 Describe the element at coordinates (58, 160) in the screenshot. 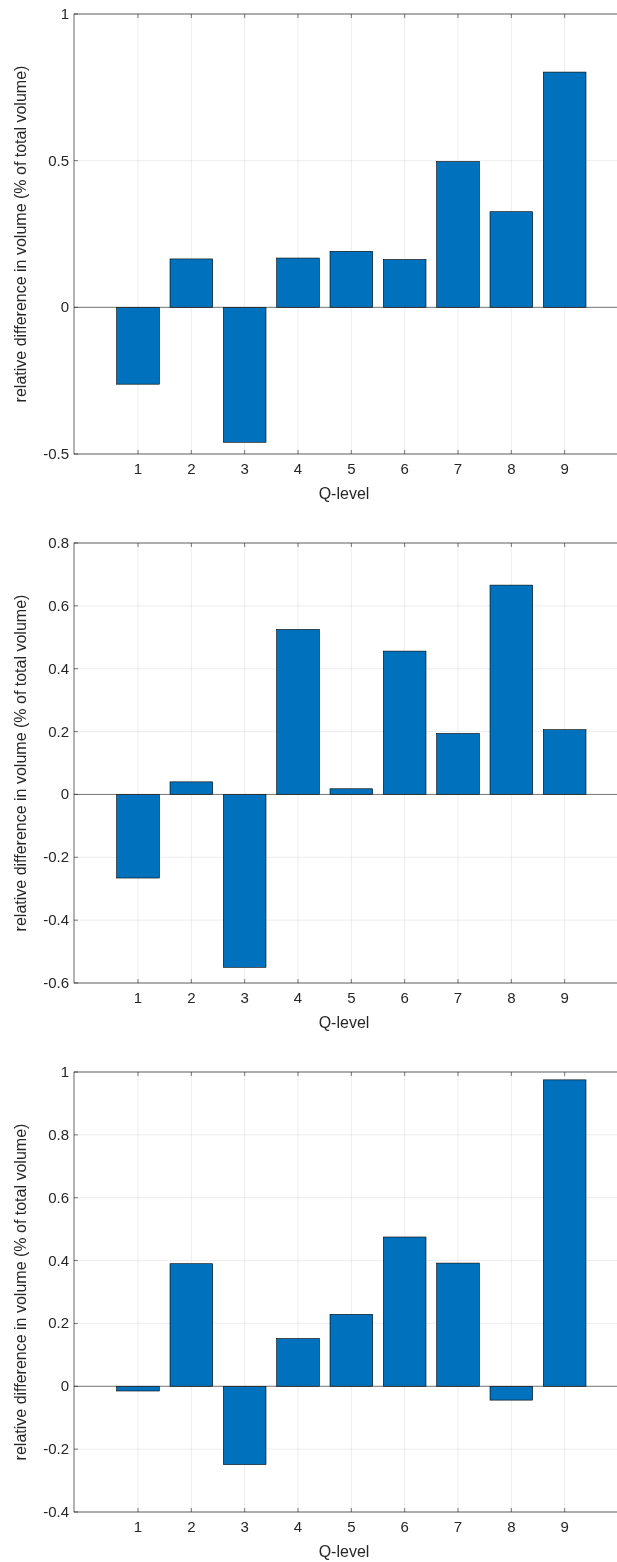

I see `y-tick-label: 0.5` at that location.